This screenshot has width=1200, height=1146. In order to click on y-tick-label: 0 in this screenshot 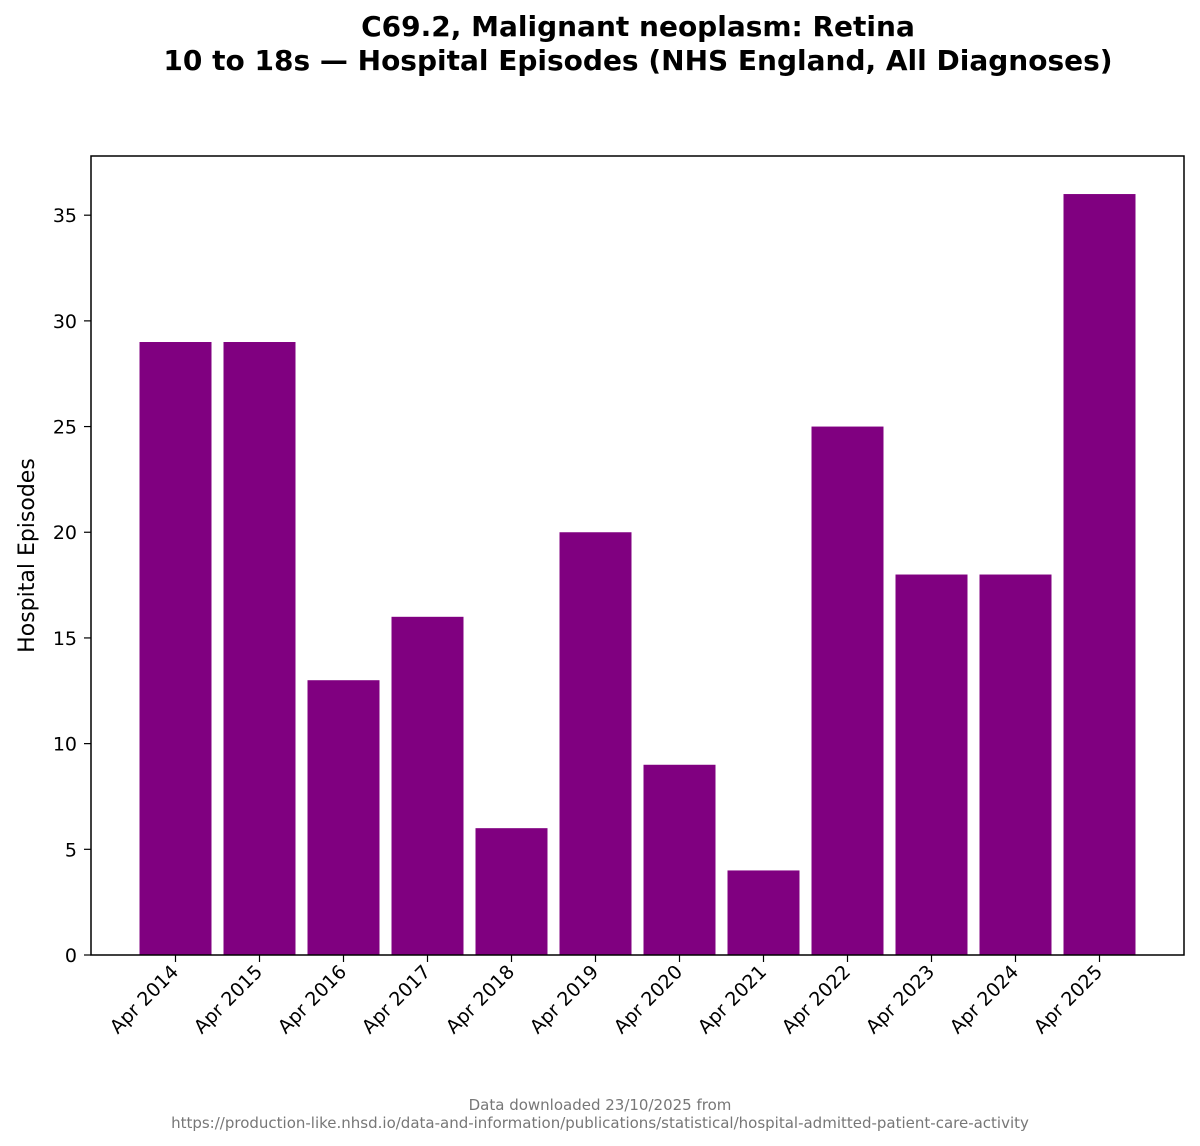, I will do `click(71, 956)`.